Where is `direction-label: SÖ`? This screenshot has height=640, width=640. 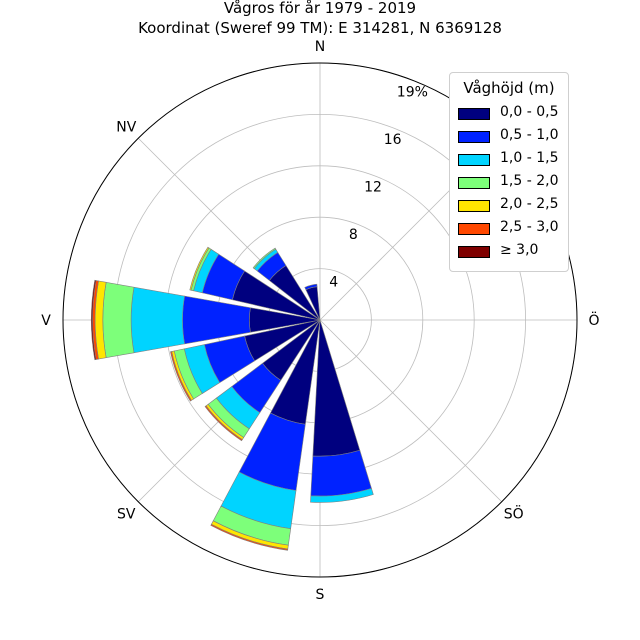 direction-label: SÖ is located at coordinates (514, 514).